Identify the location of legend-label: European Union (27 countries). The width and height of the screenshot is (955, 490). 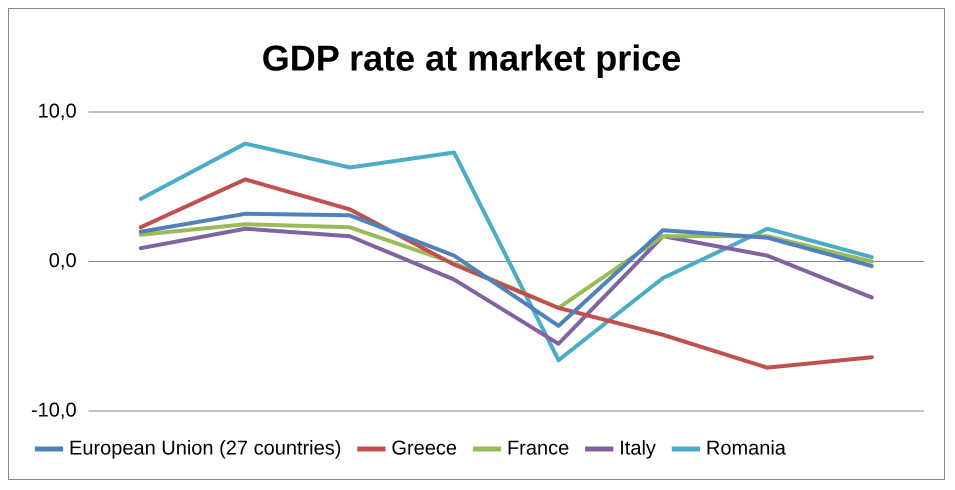
(205, 449).